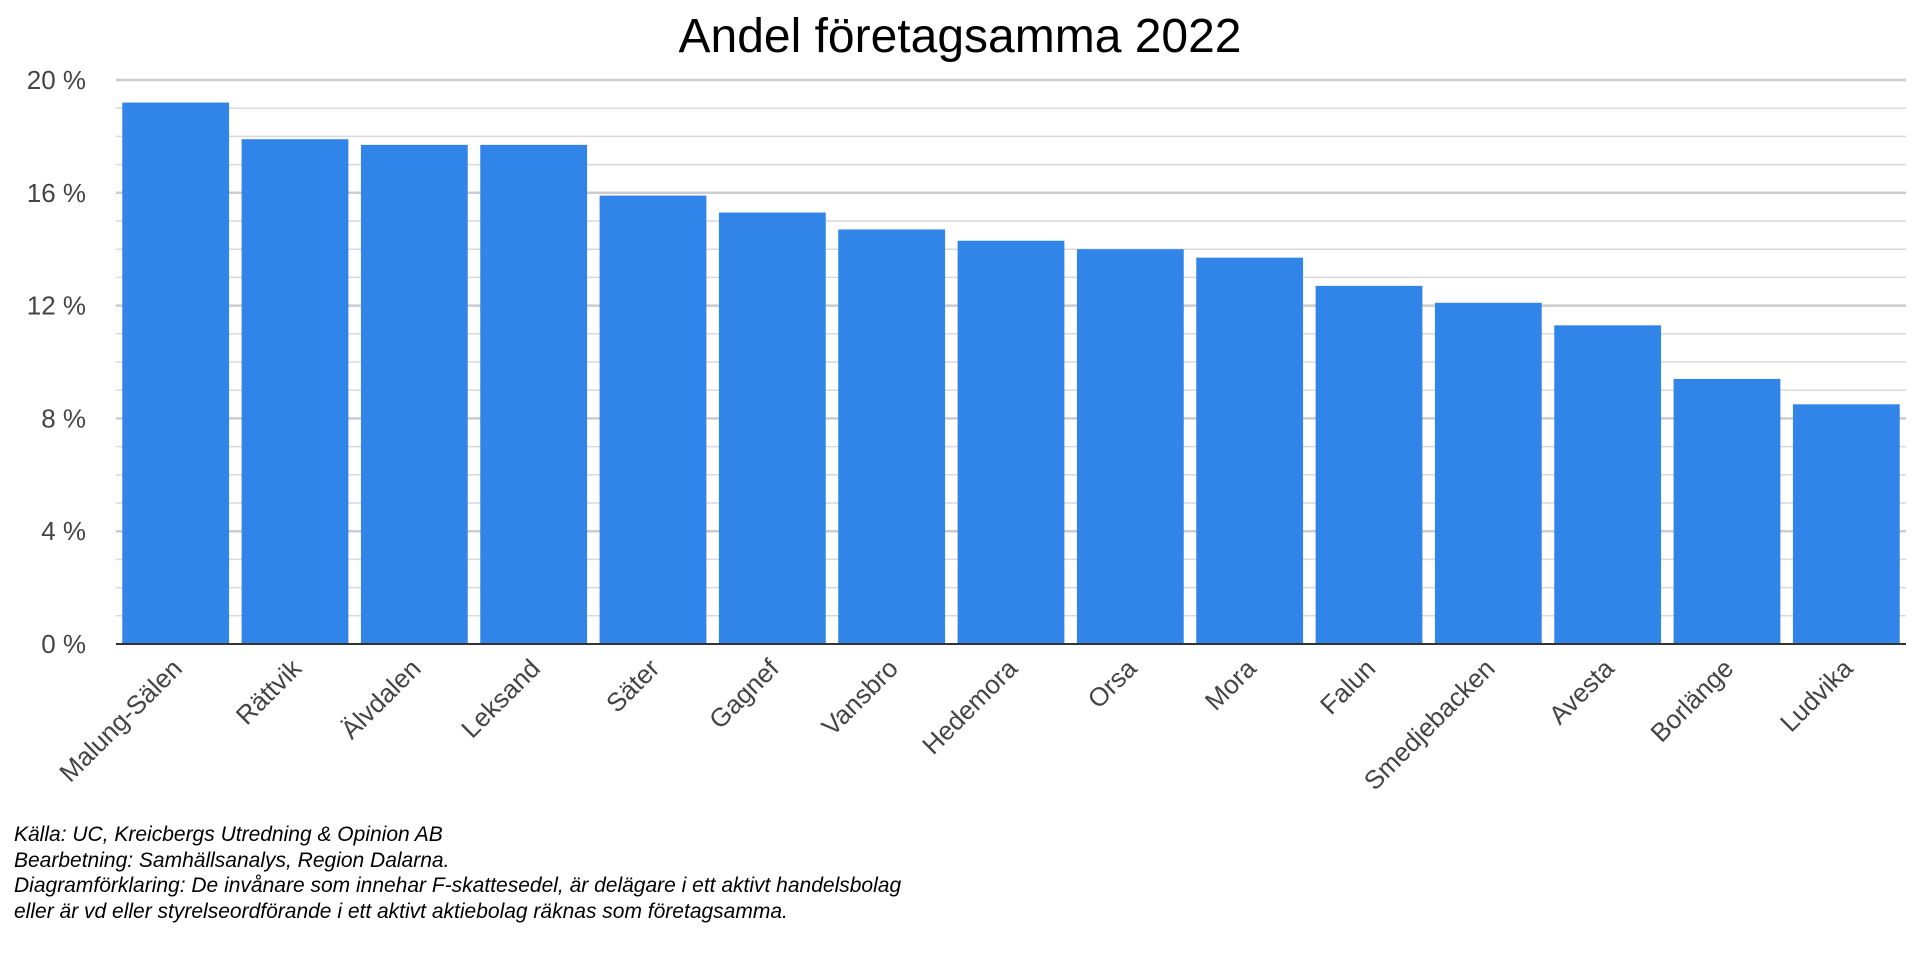  I want to click on bar-hedemora, so click(1011, 442).